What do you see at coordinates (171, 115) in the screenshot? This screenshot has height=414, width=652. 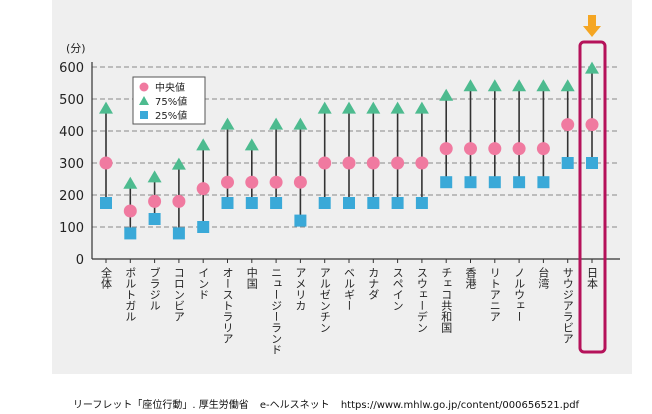 I see `legend-label: 25%値` at bounding box center [171, 115].